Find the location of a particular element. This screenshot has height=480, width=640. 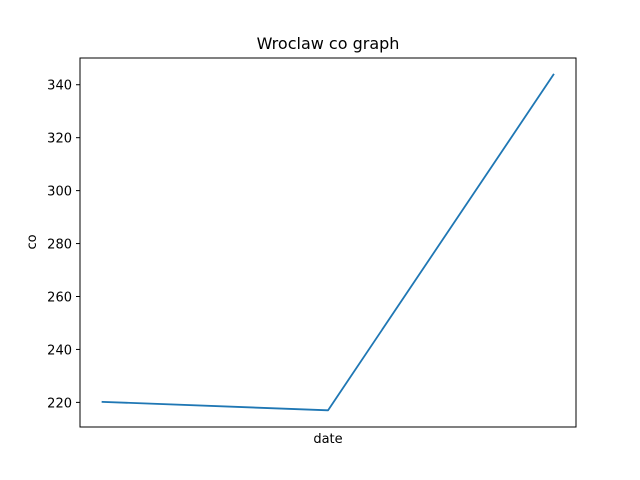

y-tick-label: 300 is located at coordinates (59, 192).